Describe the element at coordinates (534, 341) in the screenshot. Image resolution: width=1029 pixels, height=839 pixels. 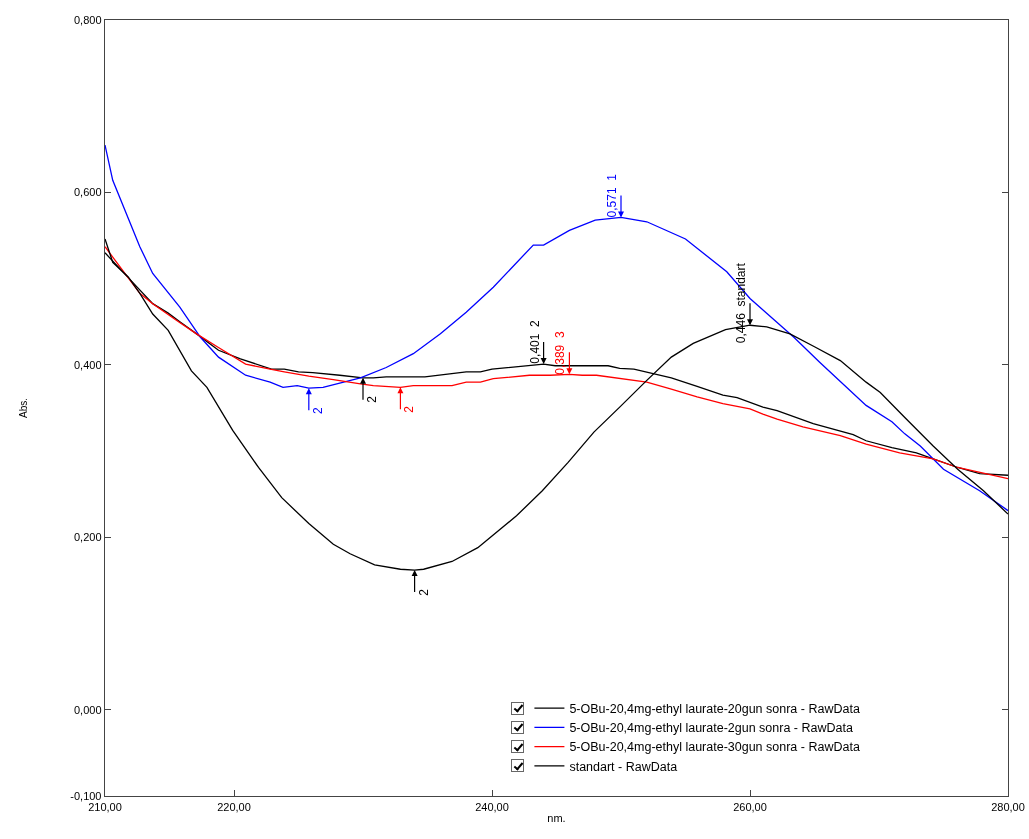
I see `annotation: 0,401 2` at that location.